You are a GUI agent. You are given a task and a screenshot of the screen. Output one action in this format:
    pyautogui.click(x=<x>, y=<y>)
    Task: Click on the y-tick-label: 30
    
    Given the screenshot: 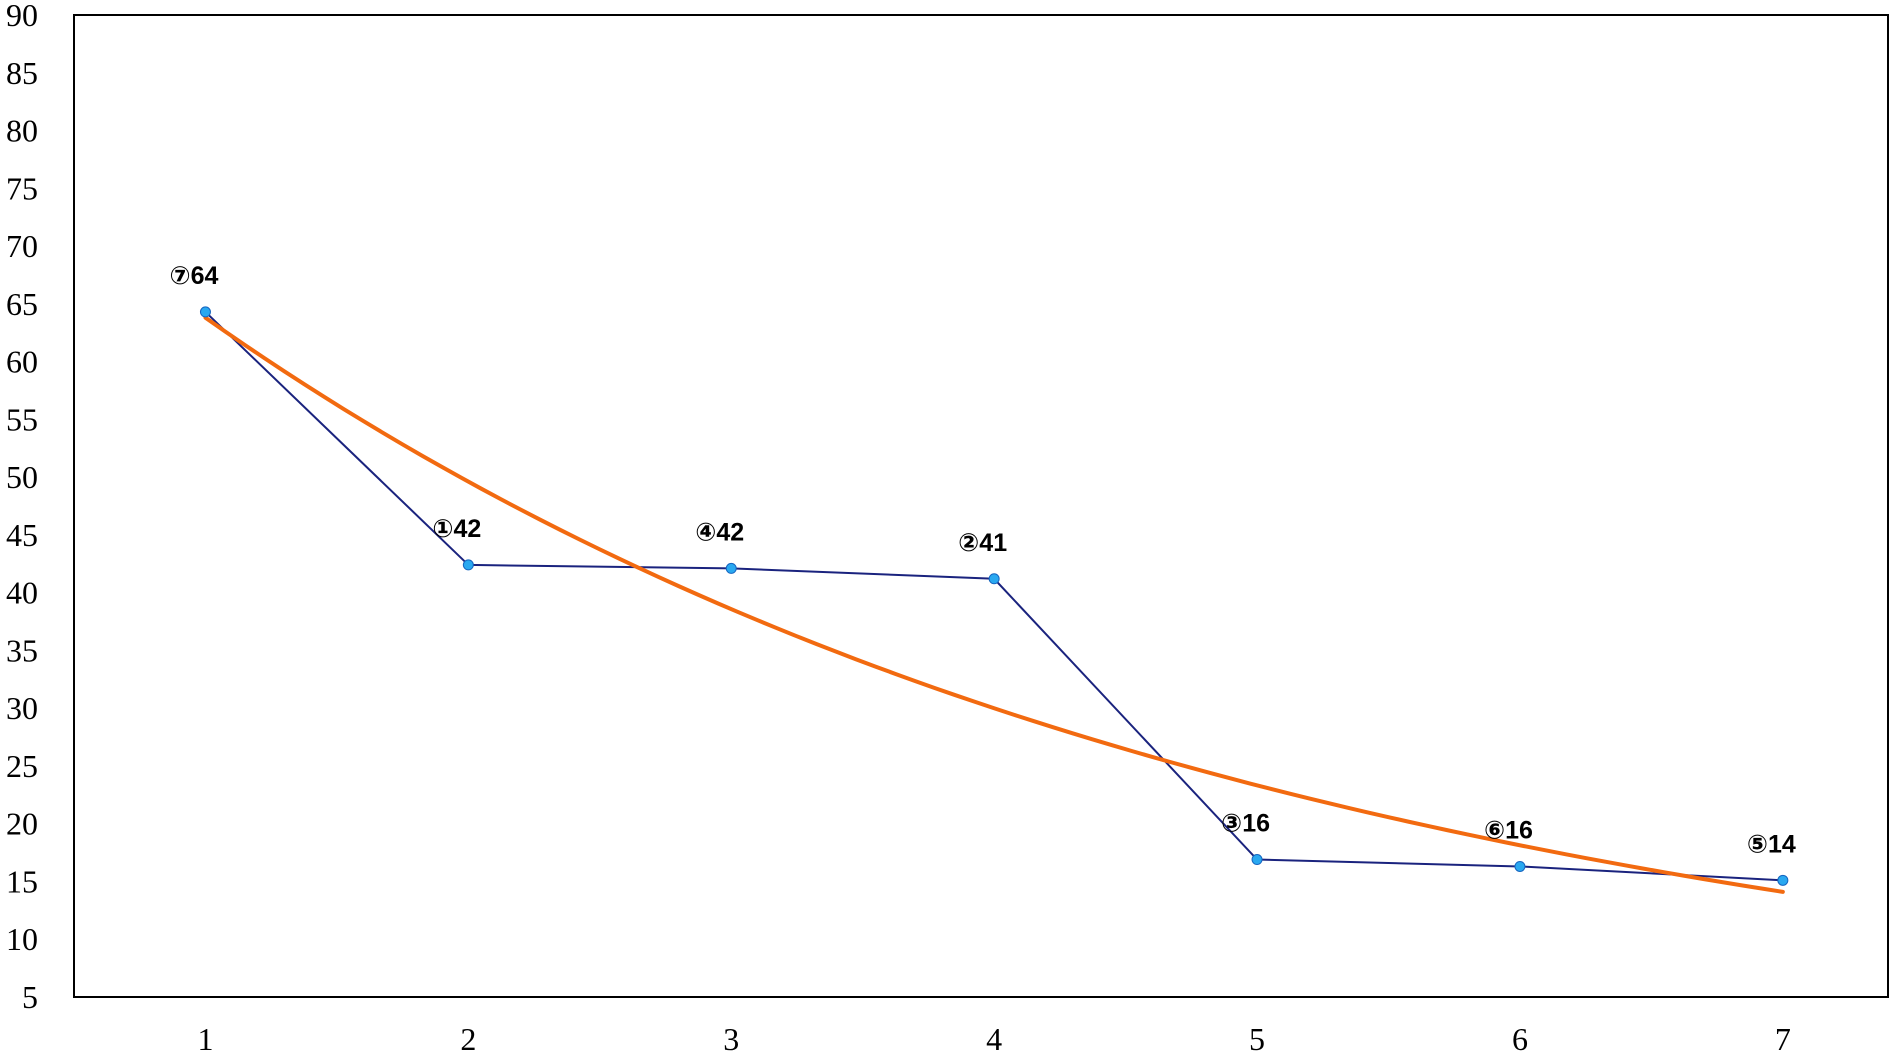 What is the action you would take?
    pyautogui.click(x=22, y=708)
    